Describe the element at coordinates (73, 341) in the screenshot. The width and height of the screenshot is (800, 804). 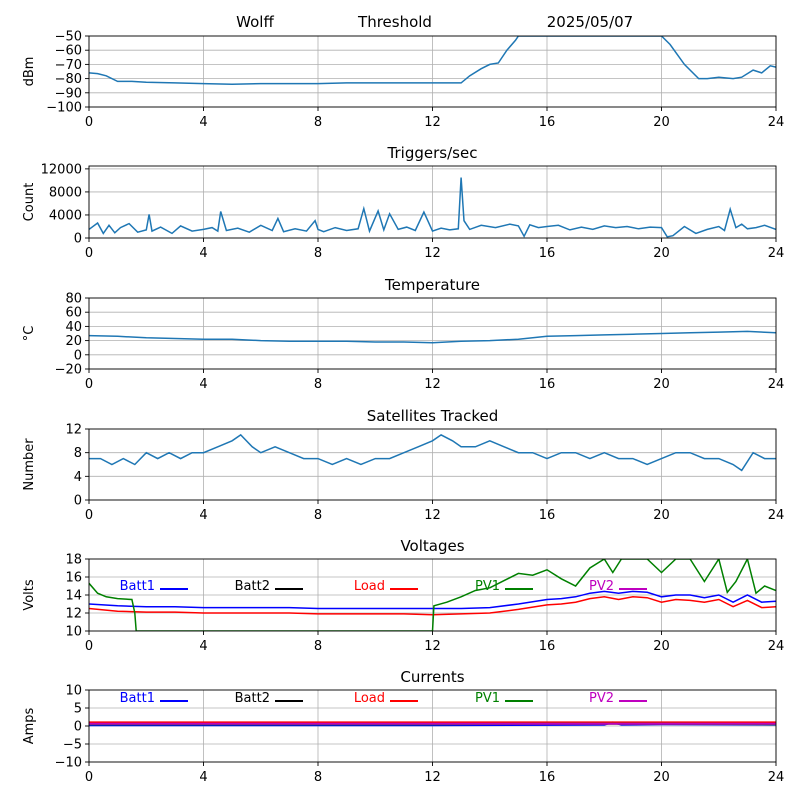
I see `temperature-y-tick-label: 20` at that location.